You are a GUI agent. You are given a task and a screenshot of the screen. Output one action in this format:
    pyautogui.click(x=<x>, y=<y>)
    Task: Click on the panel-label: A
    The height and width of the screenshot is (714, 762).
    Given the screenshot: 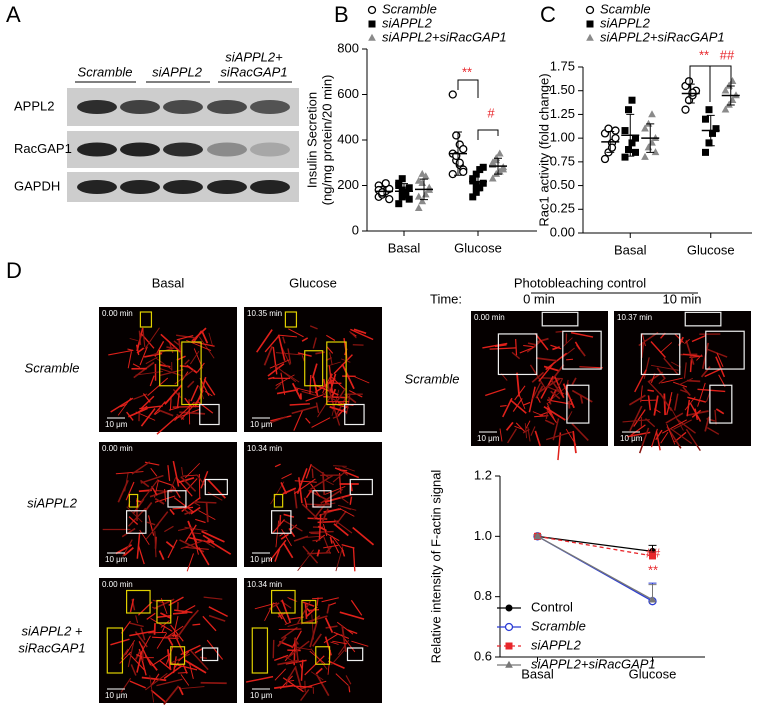 What is the action you would take?
    pyautogui.click(x=13, y=14)
    